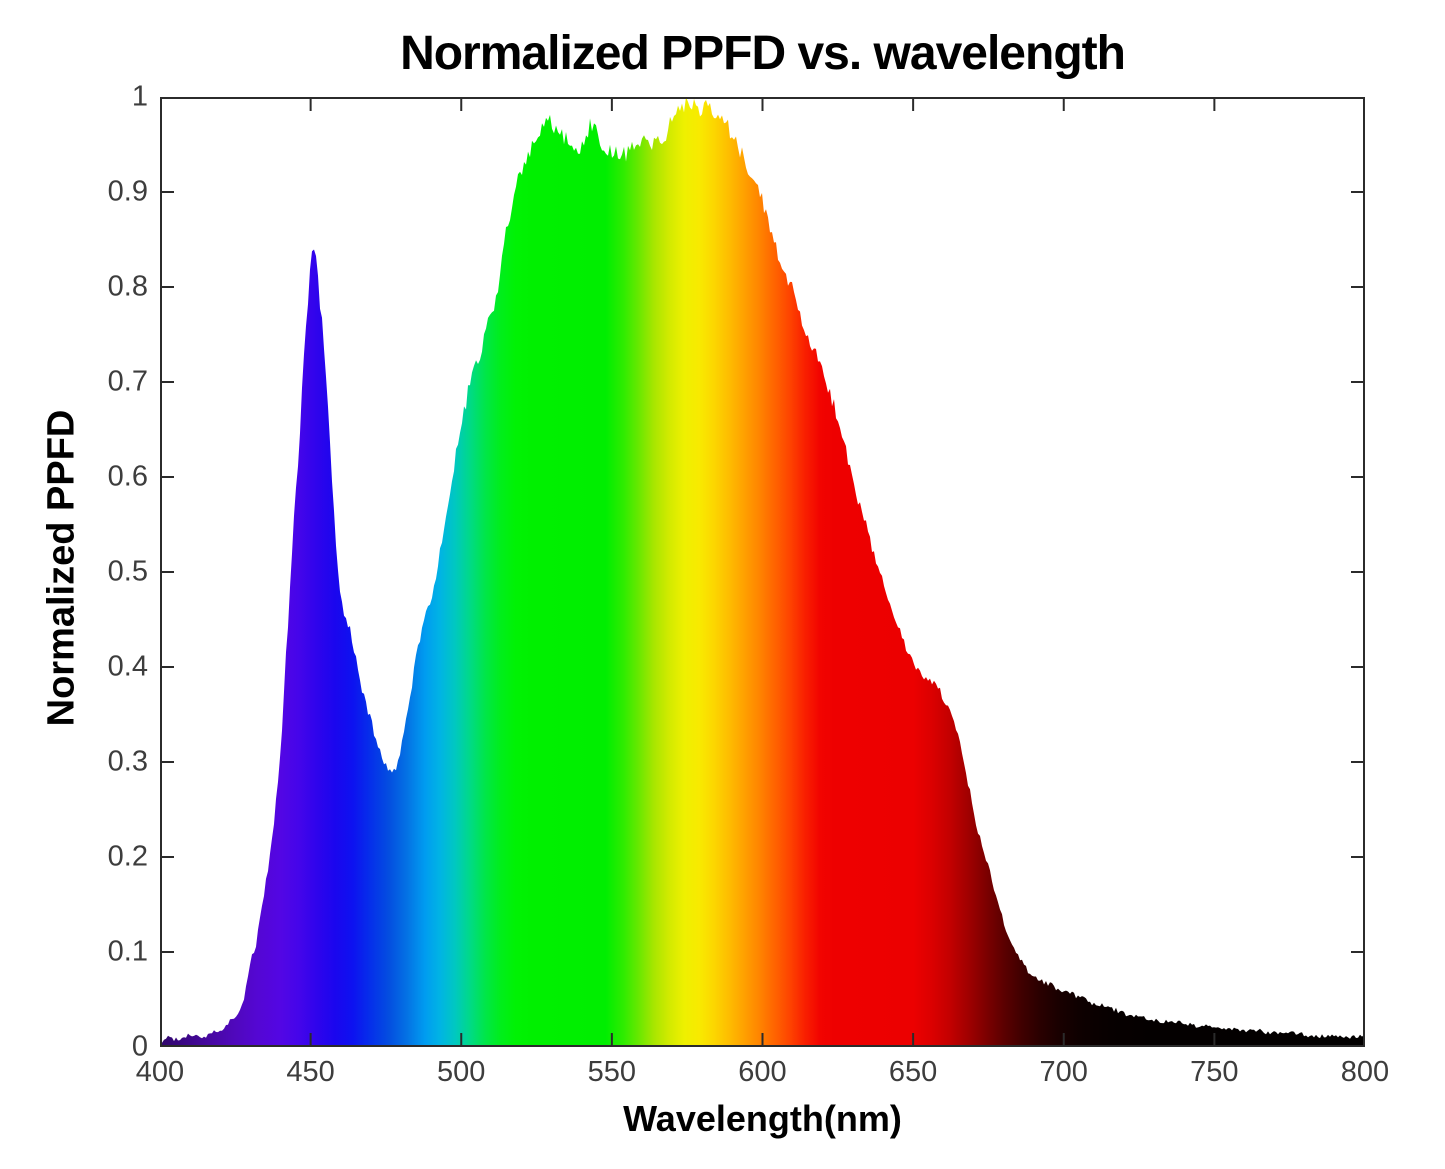 The image size is (1445, 1169). What do you see at coordinates (127, 951) in the screenshot?
I see `y-tick-label: 0.1` at bounding box center [127, 951].